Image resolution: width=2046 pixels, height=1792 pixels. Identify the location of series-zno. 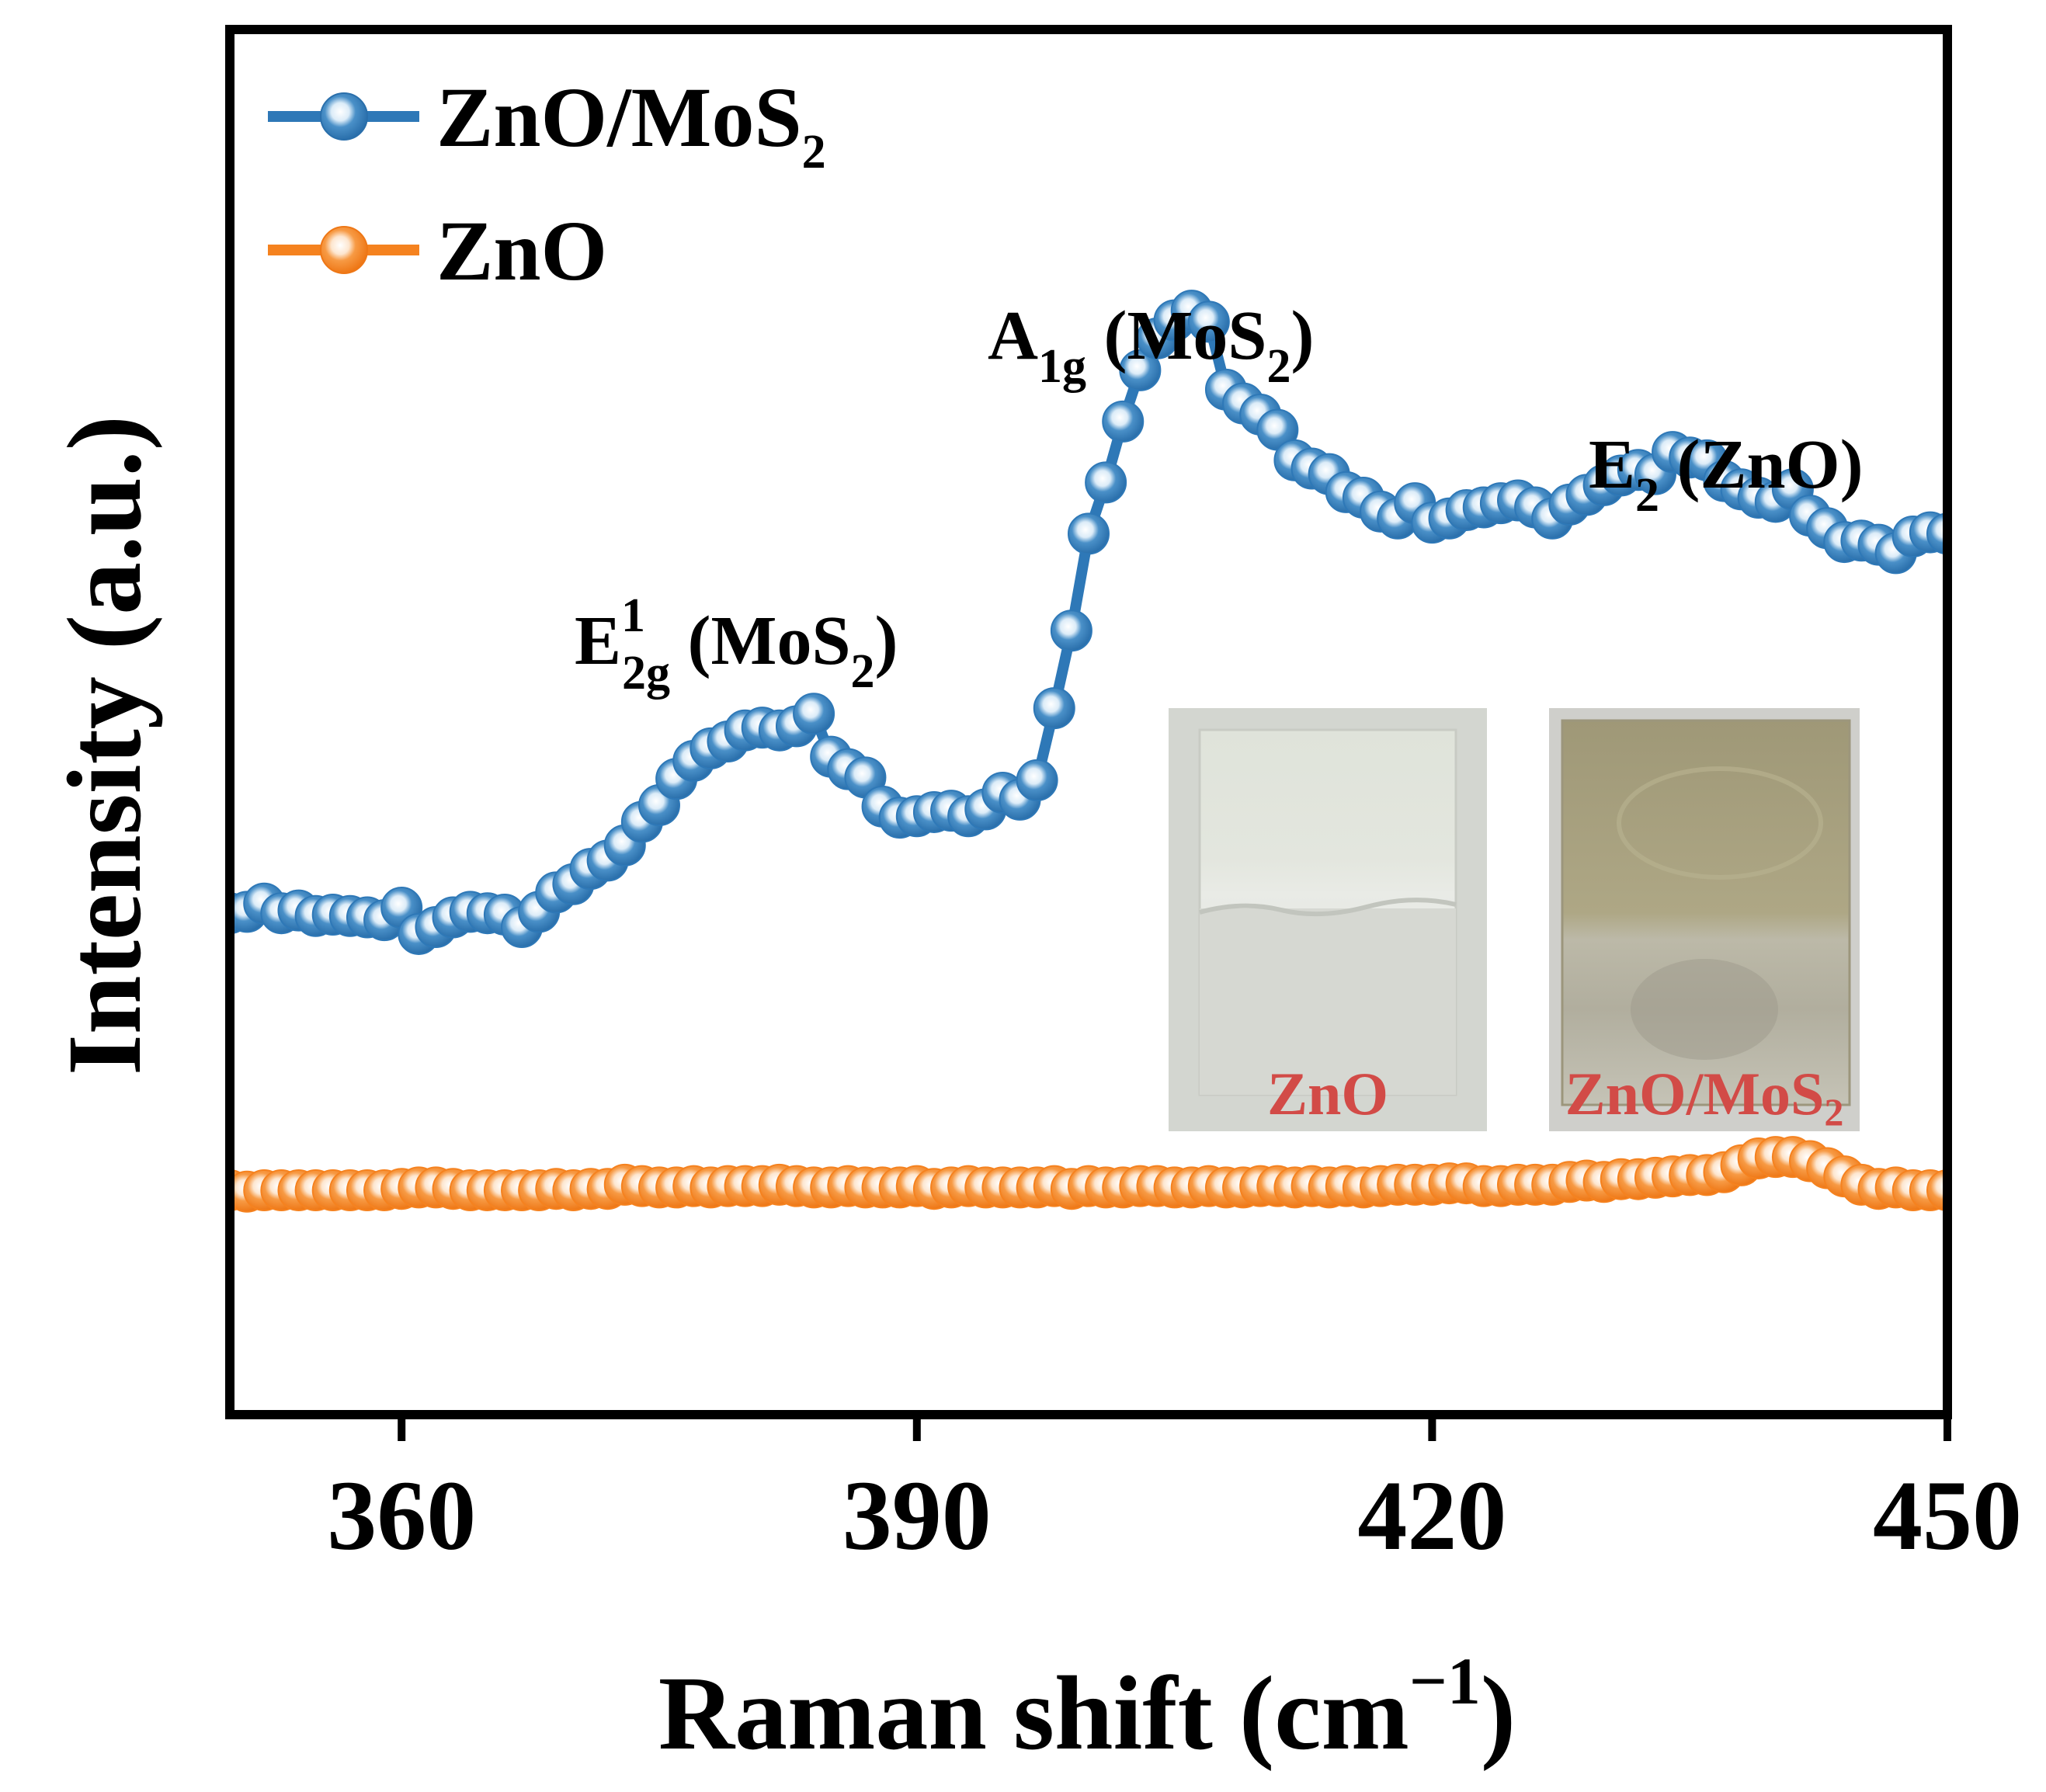
(1088, 1174).